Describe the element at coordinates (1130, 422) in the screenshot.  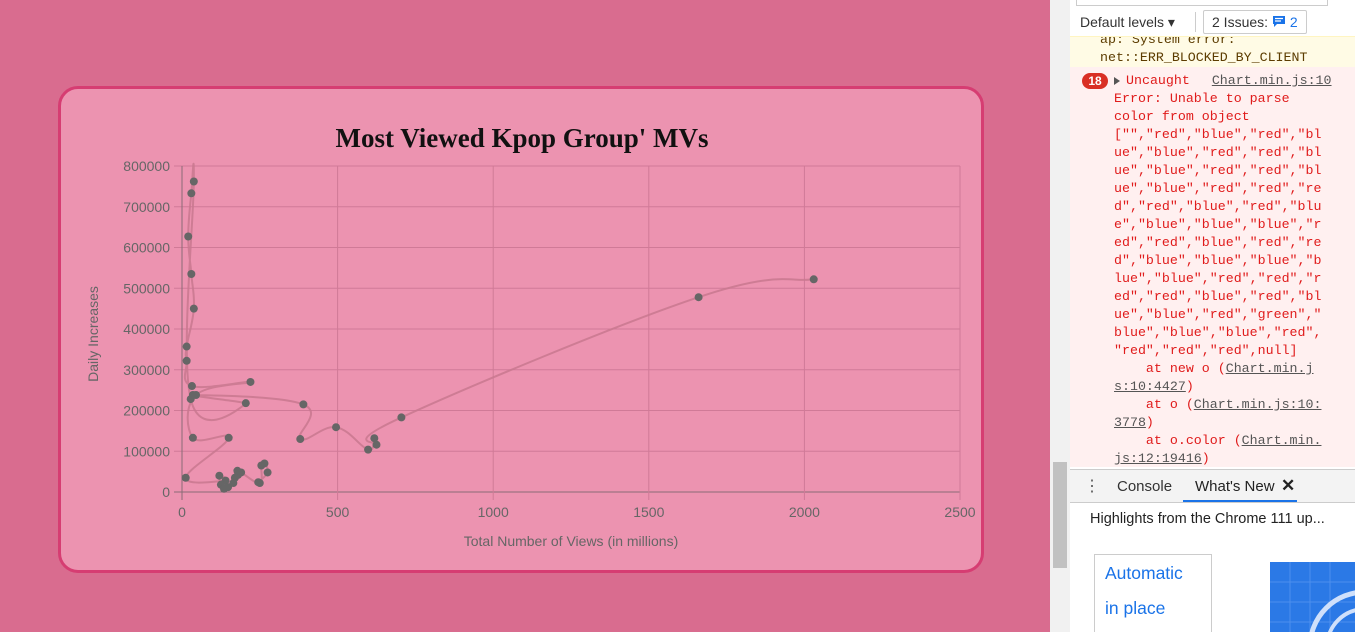
I see `stack-frame-link: 3778` at that location.